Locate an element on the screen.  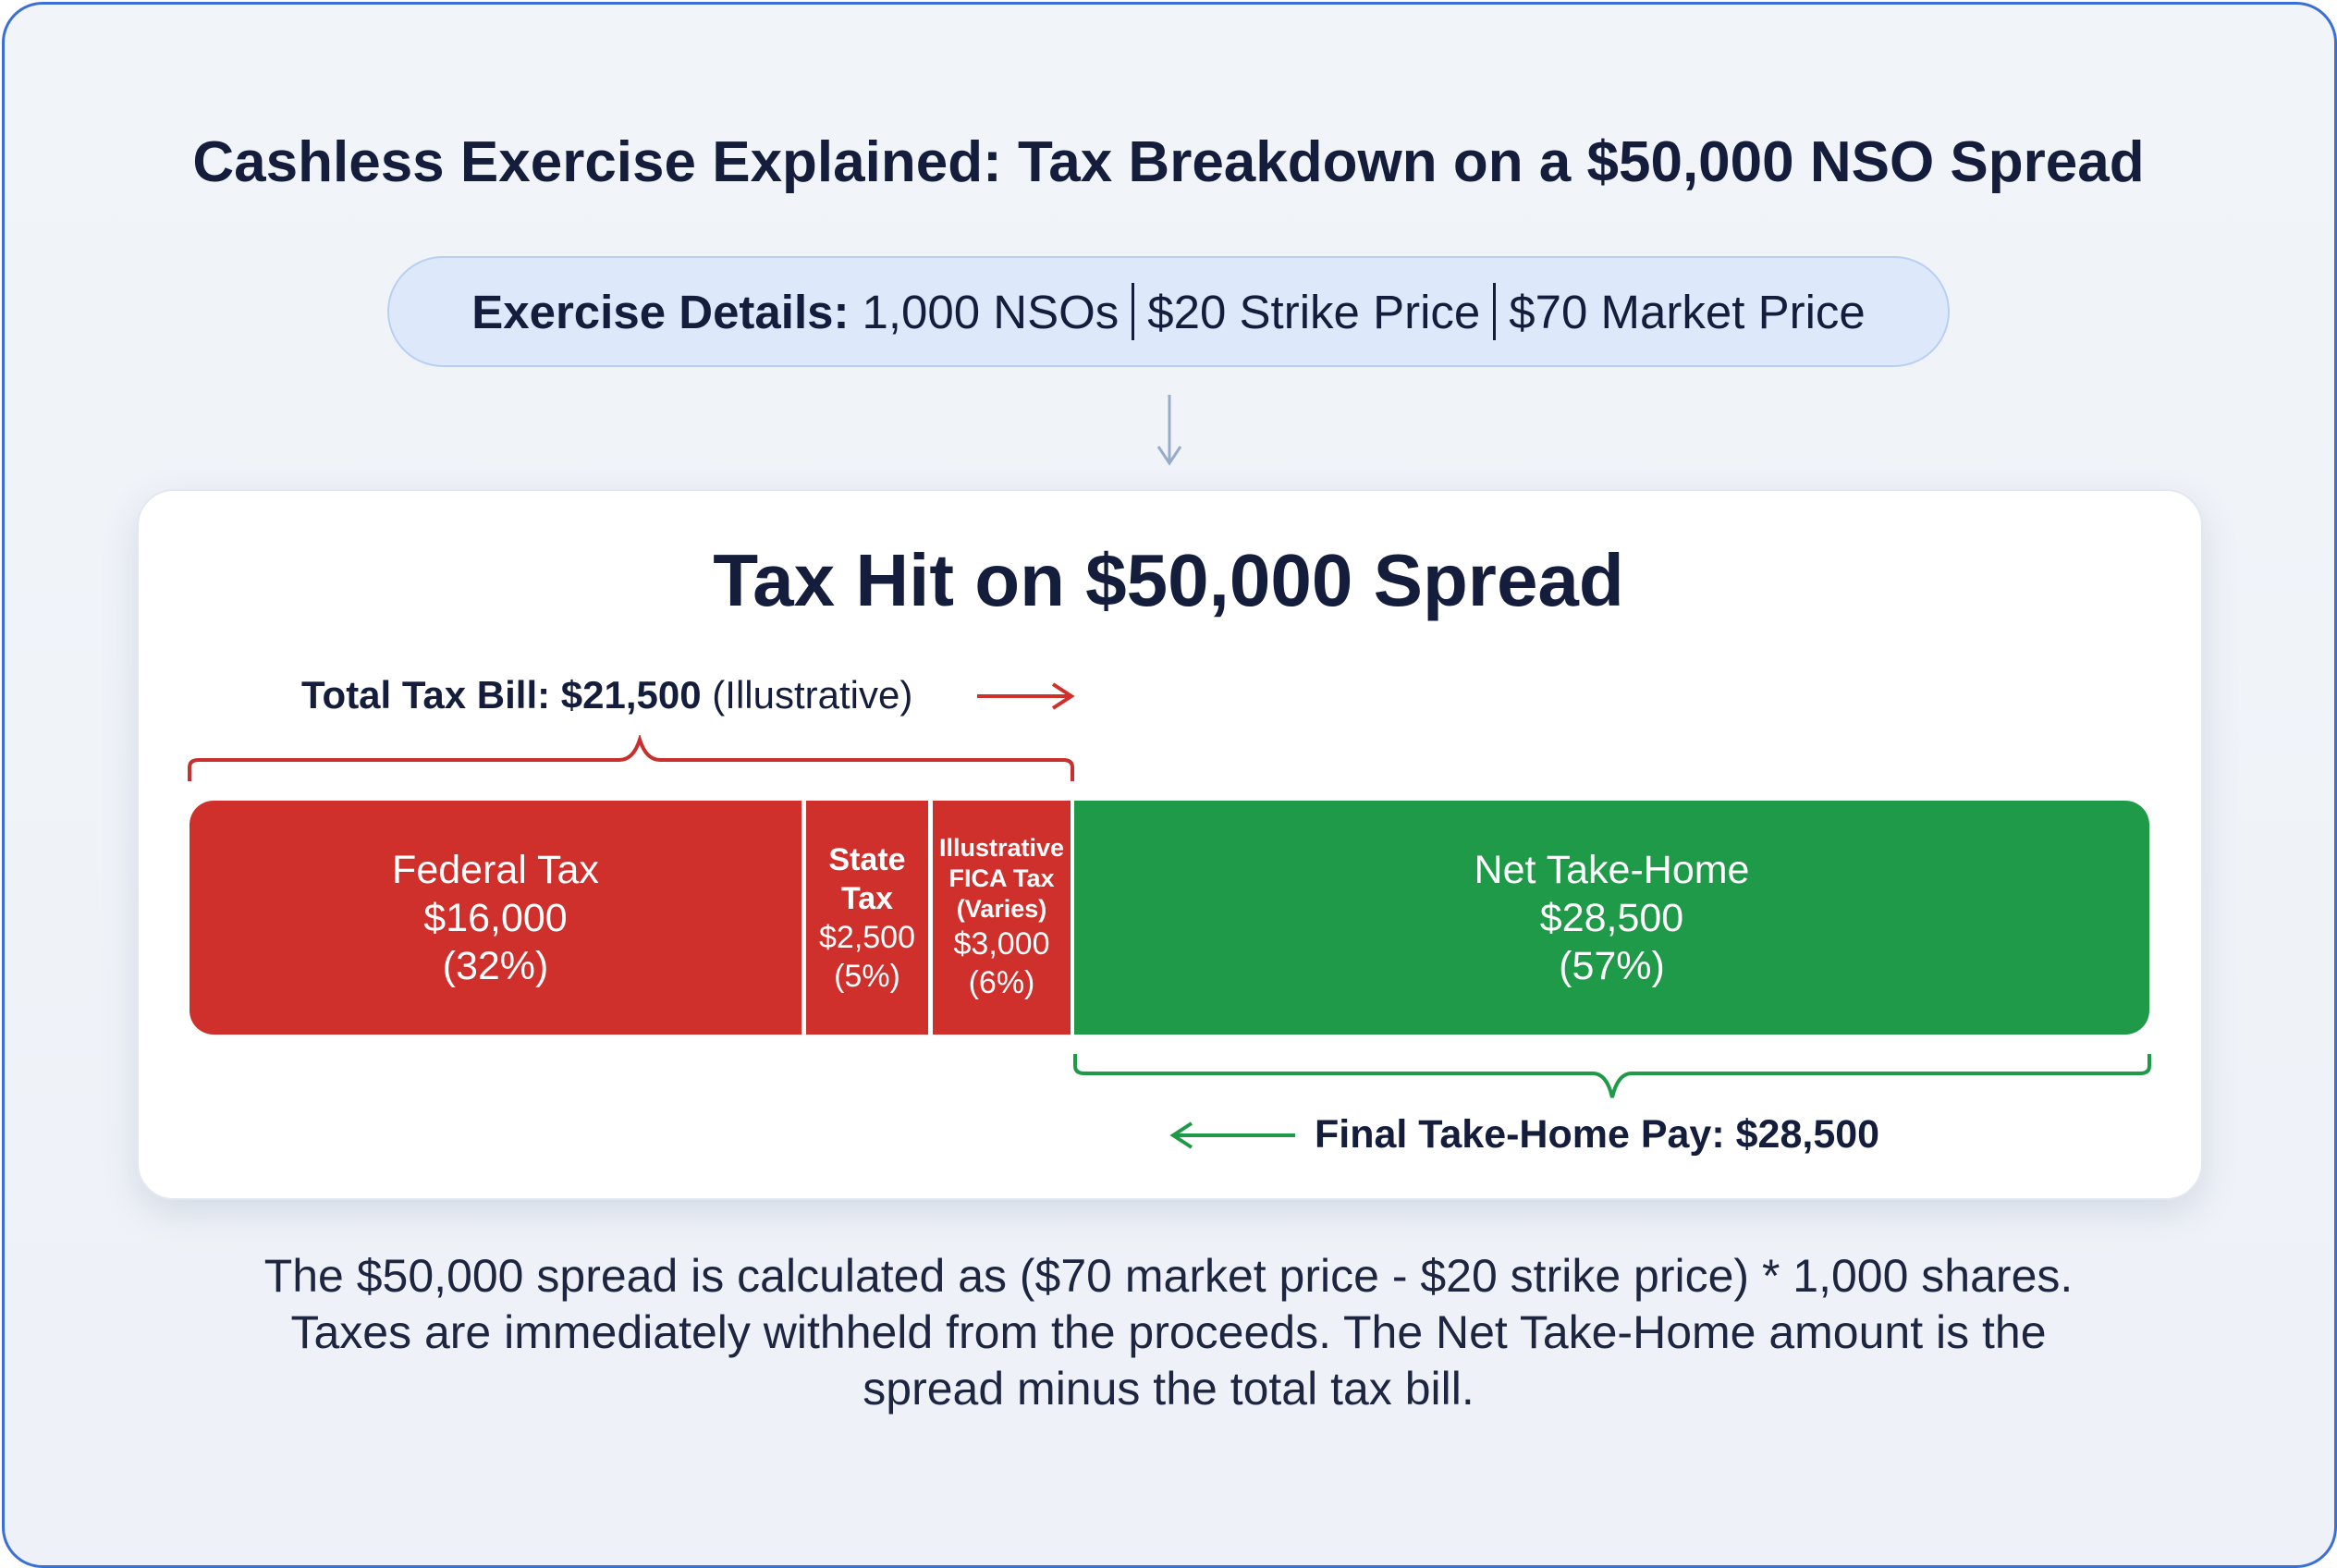
segment-percent: (5%) is located at coordinates (867, 976).